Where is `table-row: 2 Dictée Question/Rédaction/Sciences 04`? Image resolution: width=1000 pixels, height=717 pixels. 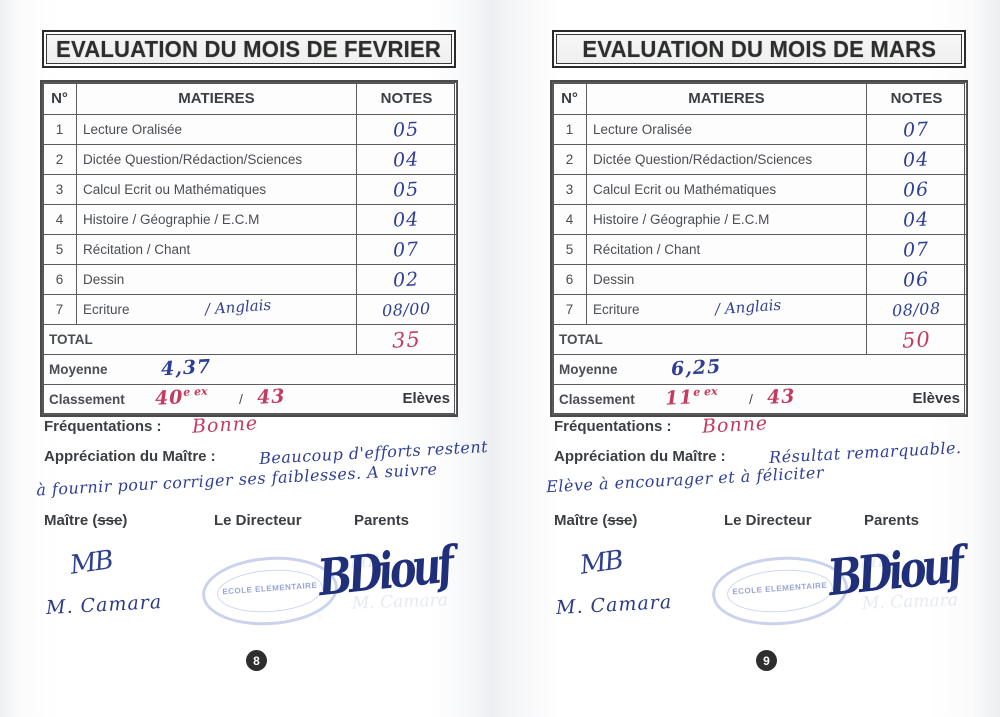 table-row: 2 Dictée Question/Rédaction/Sciences 04 is located at coordinates (759, 159).